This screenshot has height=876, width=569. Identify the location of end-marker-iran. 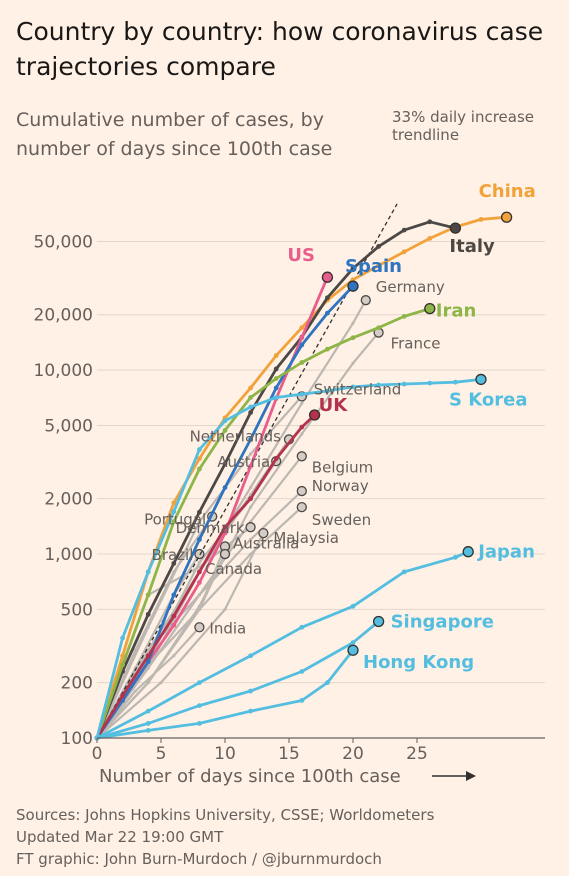
(430, 308).